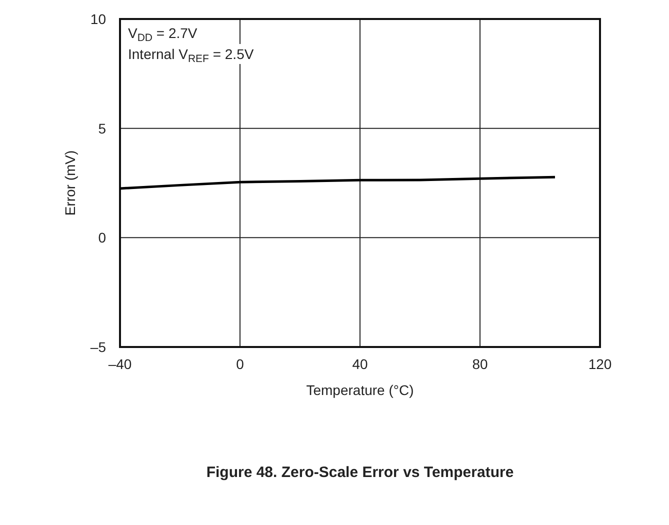 The height and width of the screenshot is (525, 669). Describe the element at coordinates (360, 472) in the screenshot. I see `text: Figure 48. Zero-Scale Error vs Temperature` at that location.